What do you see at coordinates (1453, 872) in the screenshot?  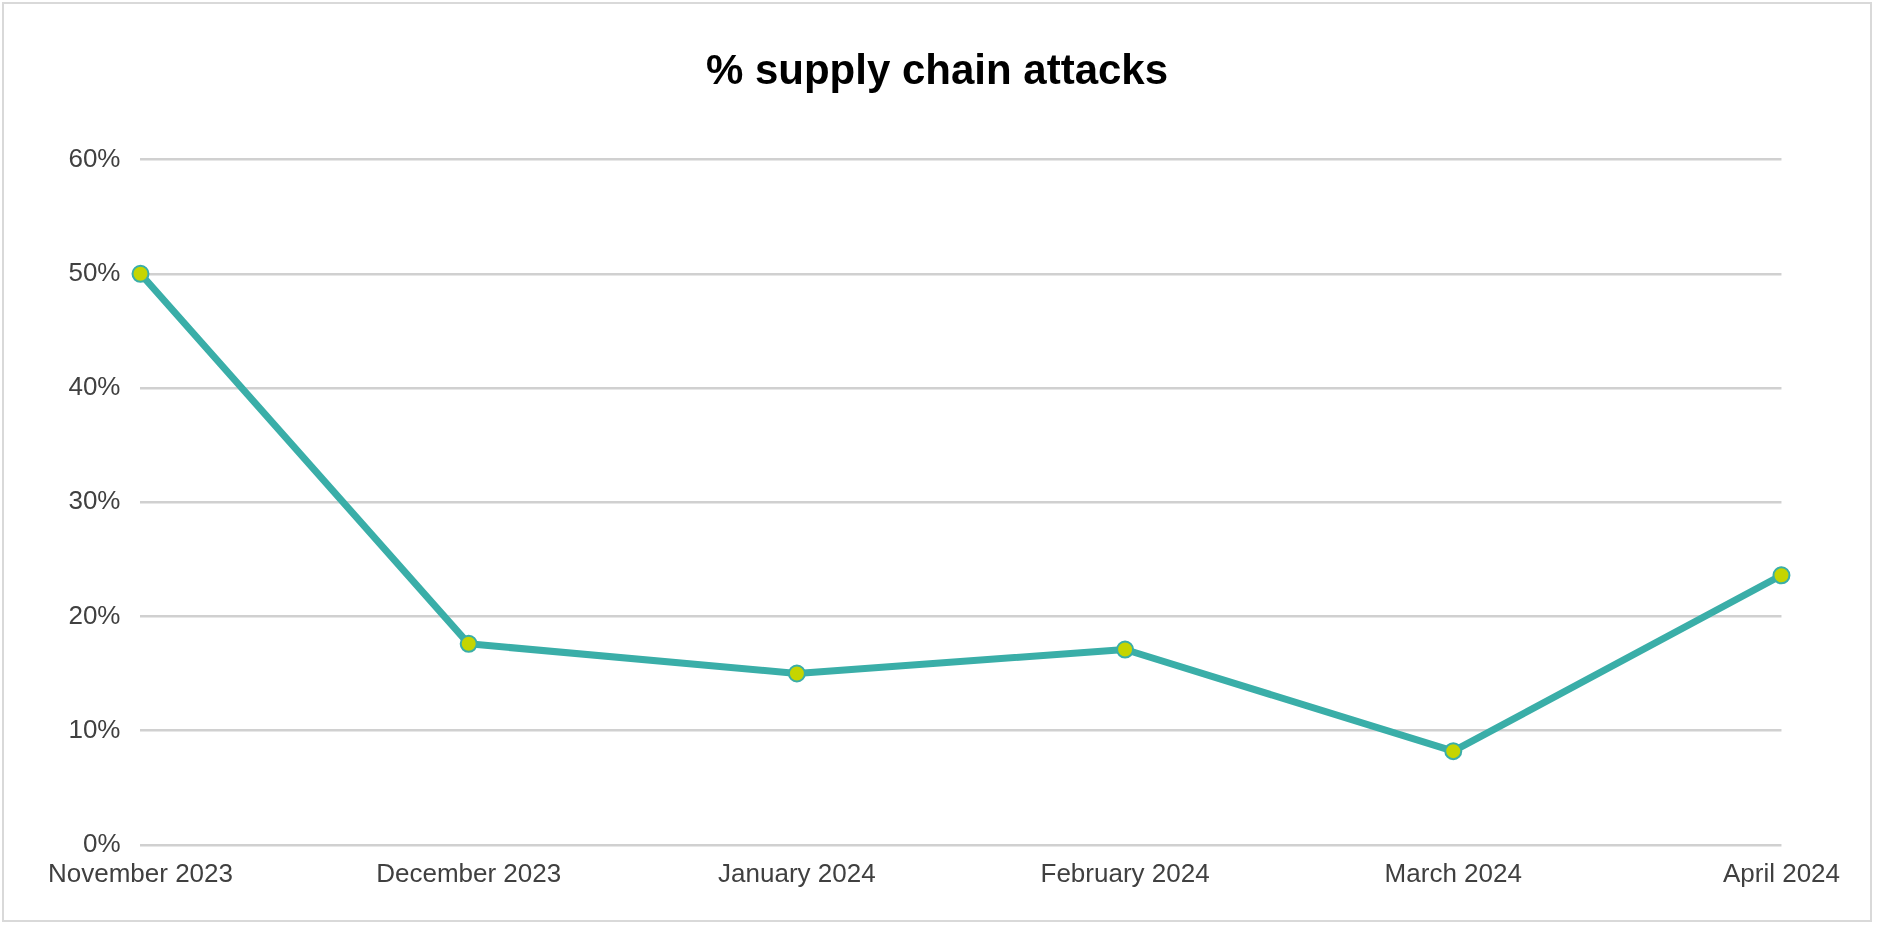 I see `x-tick-label: March 2024` at bounding box center [1453, 872].